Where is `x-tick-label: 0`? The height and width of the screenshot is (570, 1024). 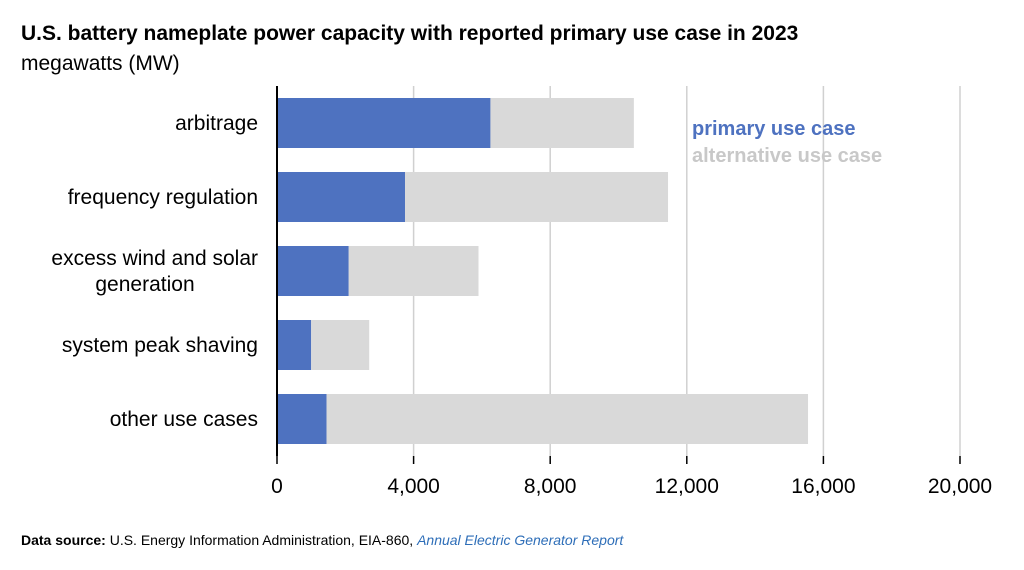 x-tick-label: 0 is located at coordinates (277, 486).